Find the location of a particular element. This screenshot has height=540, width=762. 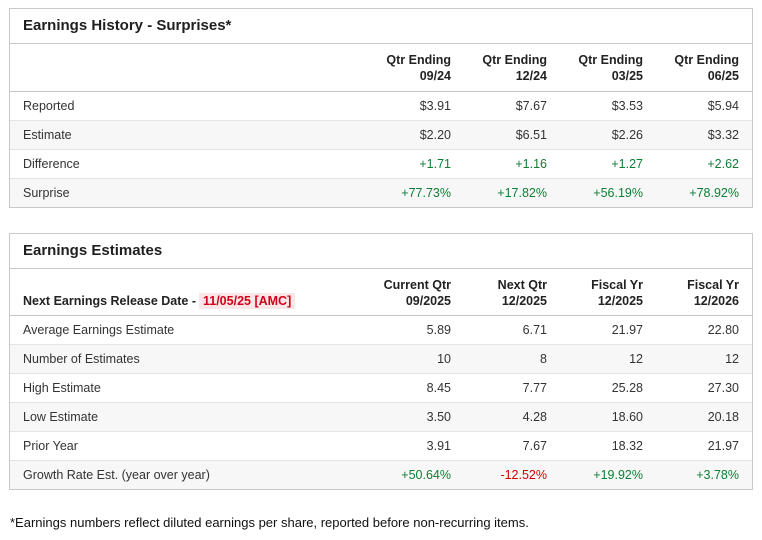

column-header: Qtr Ending 06/25 is located at coordinates (704, 68).